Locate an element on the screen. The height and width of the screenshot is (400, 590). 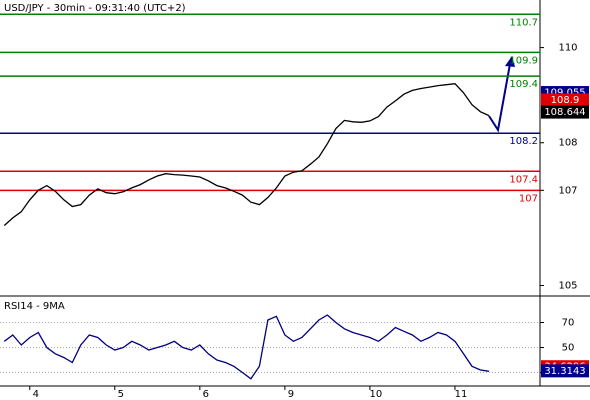
y-tick-label: 108 is located at coordinates (567, 143).